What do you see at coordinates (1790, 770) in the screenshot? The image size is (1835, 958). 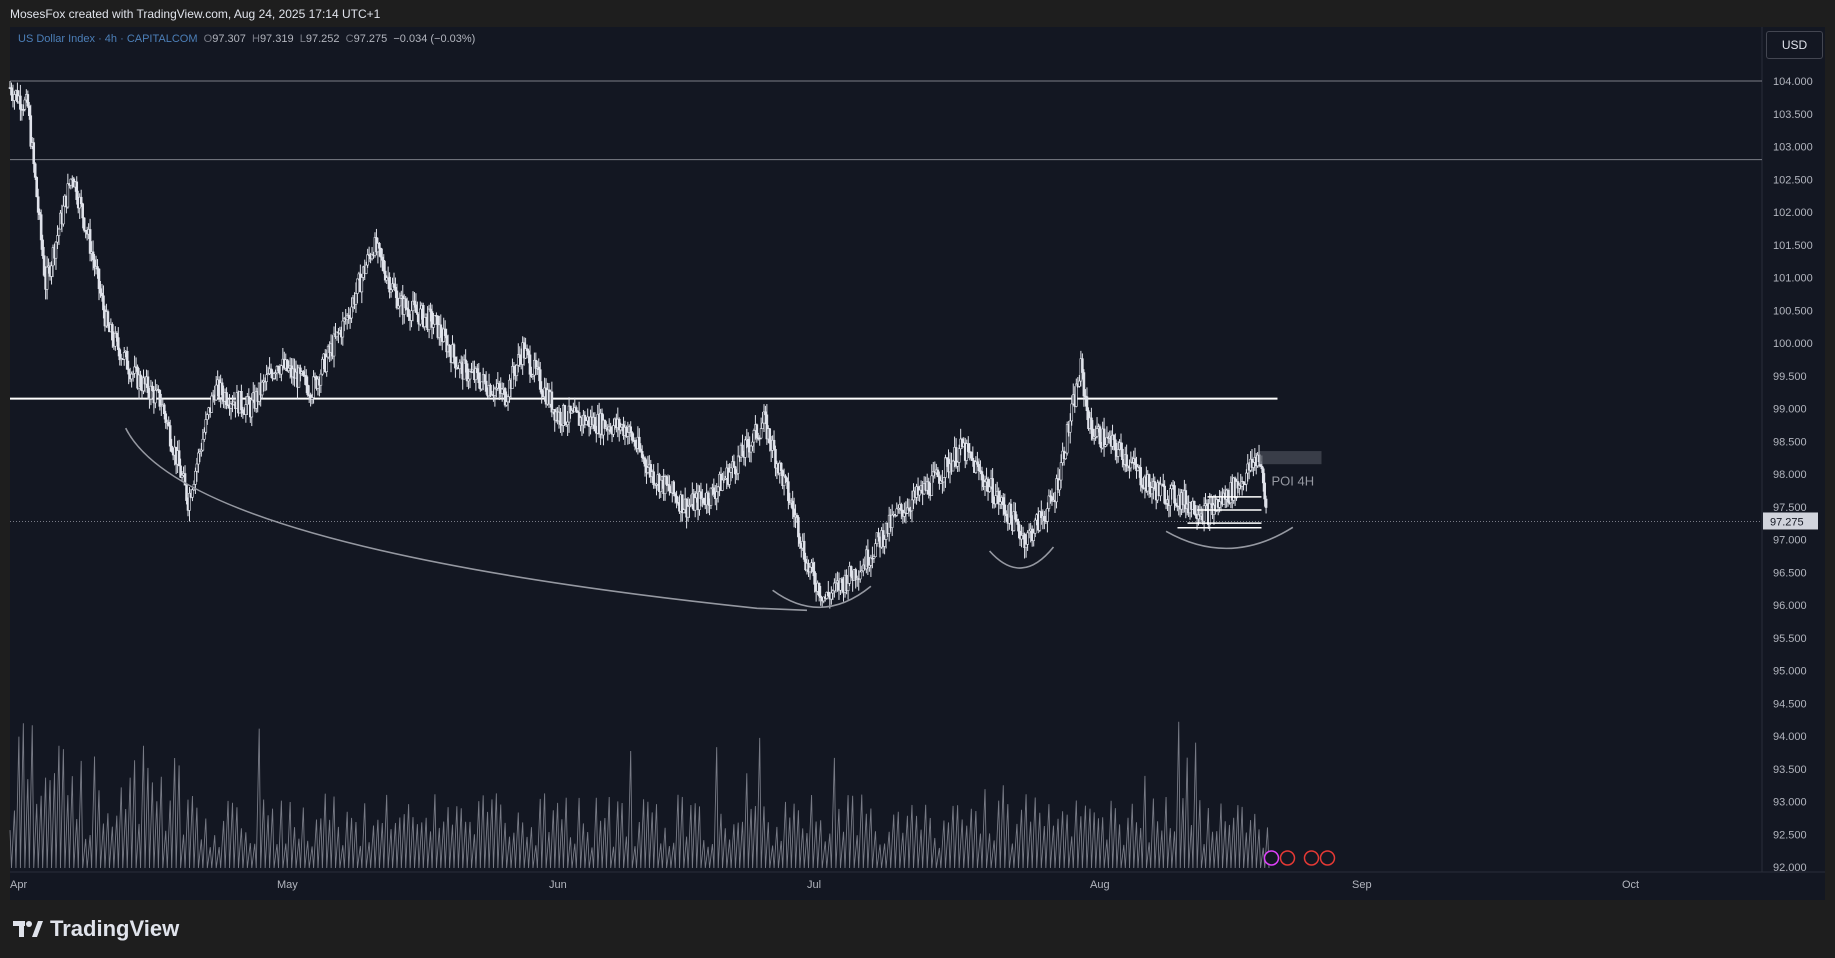 I see `y-tick-label: 93.500` at bounding box center [1790, 770].